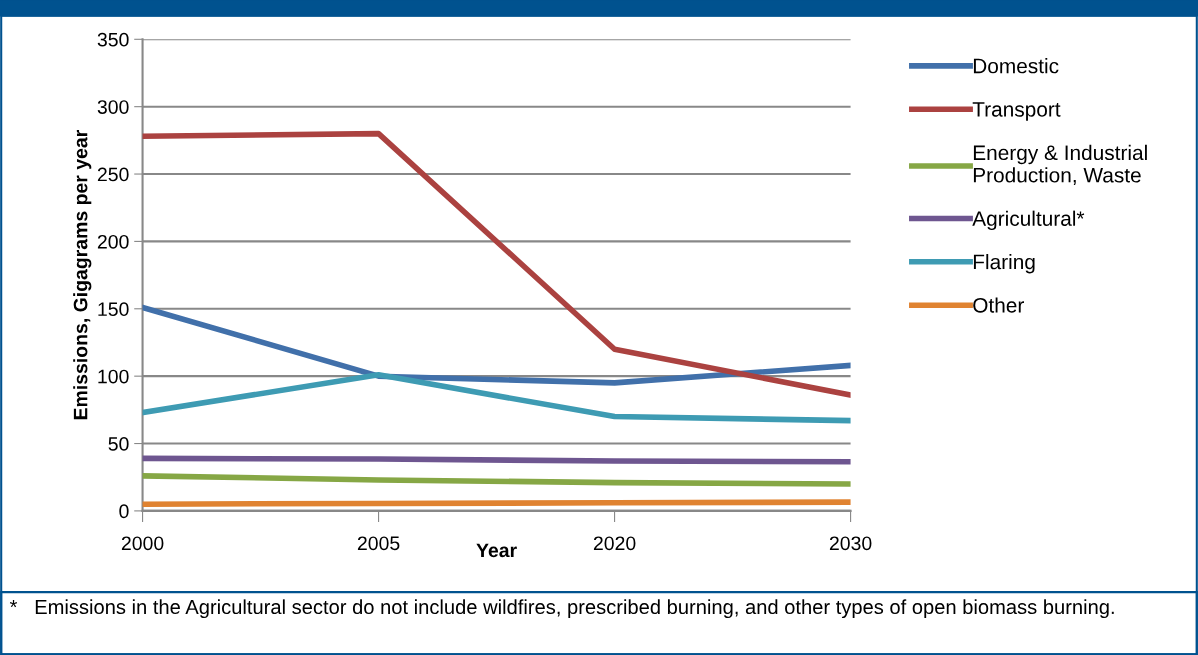 The height and width of the screenshot is (655, 1198). What do you see at coordinates (1028, 220) in the screenshot?
I see `legend-label: Agricultural*` at bounding box center [1028, 220].